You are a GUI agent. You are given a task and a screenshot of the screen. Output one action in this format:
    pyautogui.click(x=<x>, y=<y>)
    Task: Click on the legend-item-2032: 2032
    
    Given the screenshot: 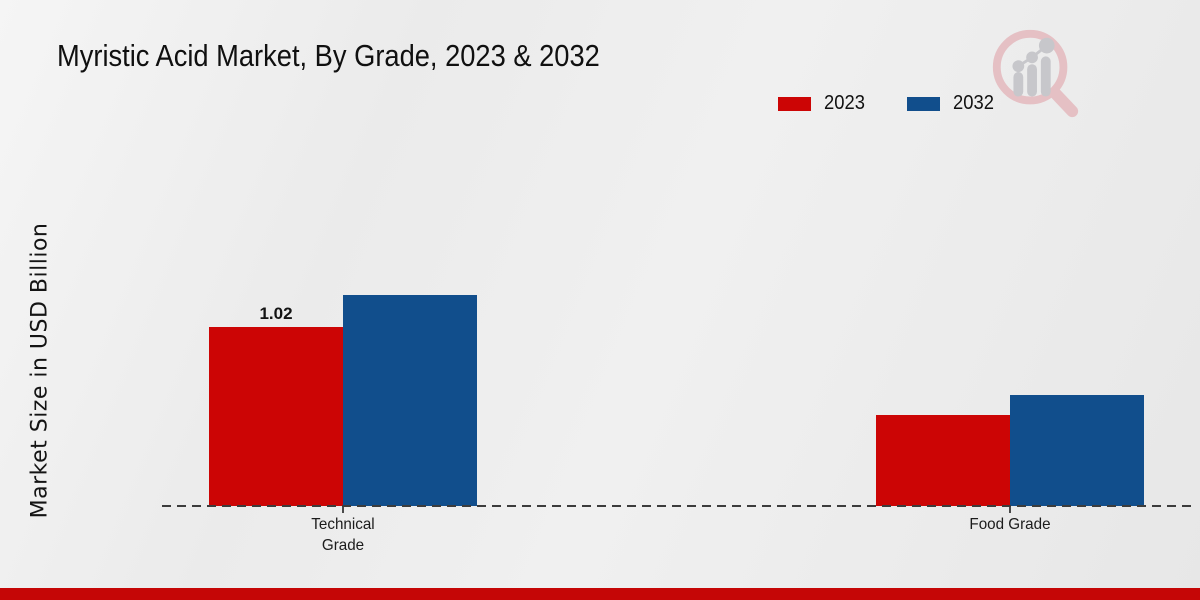 What is the action you would take?
    pyautogui.click(x=952, y=103)
    